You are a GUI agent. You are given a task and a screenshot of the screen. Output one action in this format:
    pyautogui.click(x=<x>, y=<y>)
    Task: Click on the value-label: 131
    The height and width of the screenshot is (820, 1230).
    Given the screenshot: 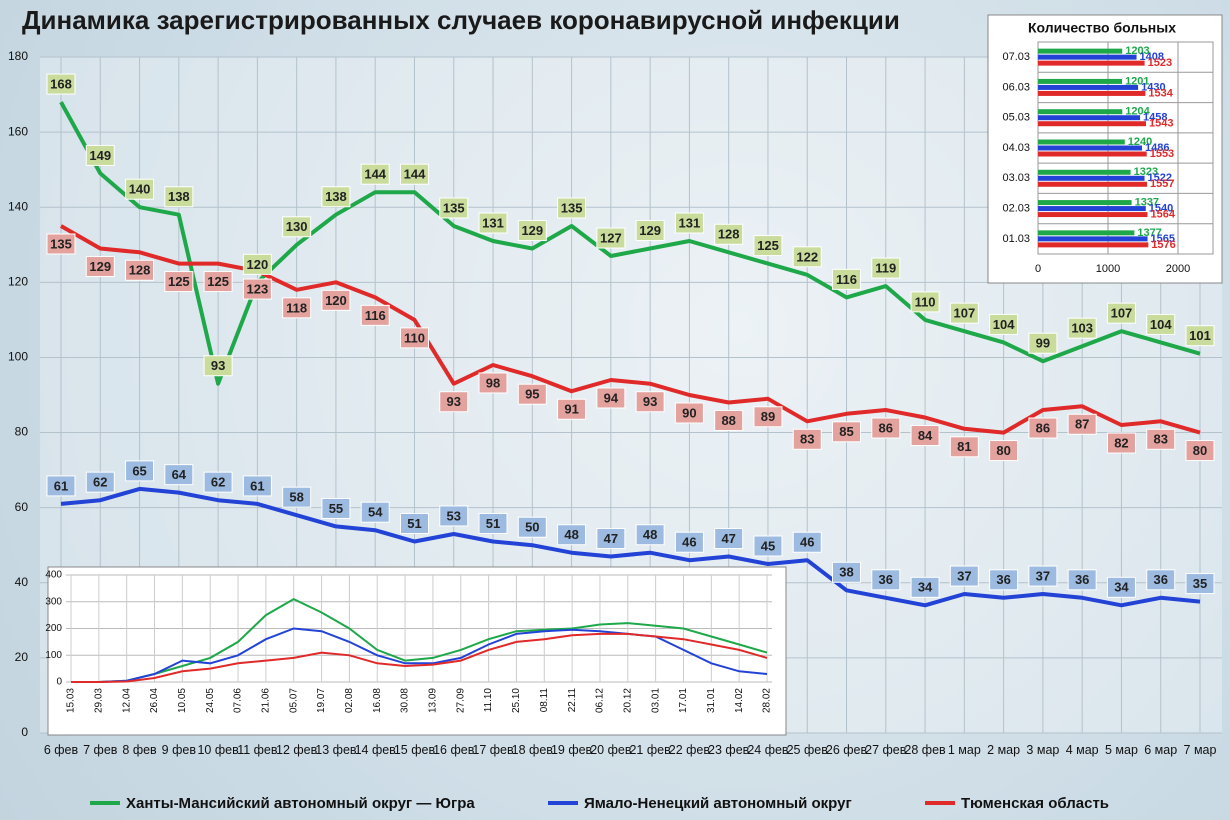 What is the action you would take?
    pyautogui.click(x=690, y=222)
    